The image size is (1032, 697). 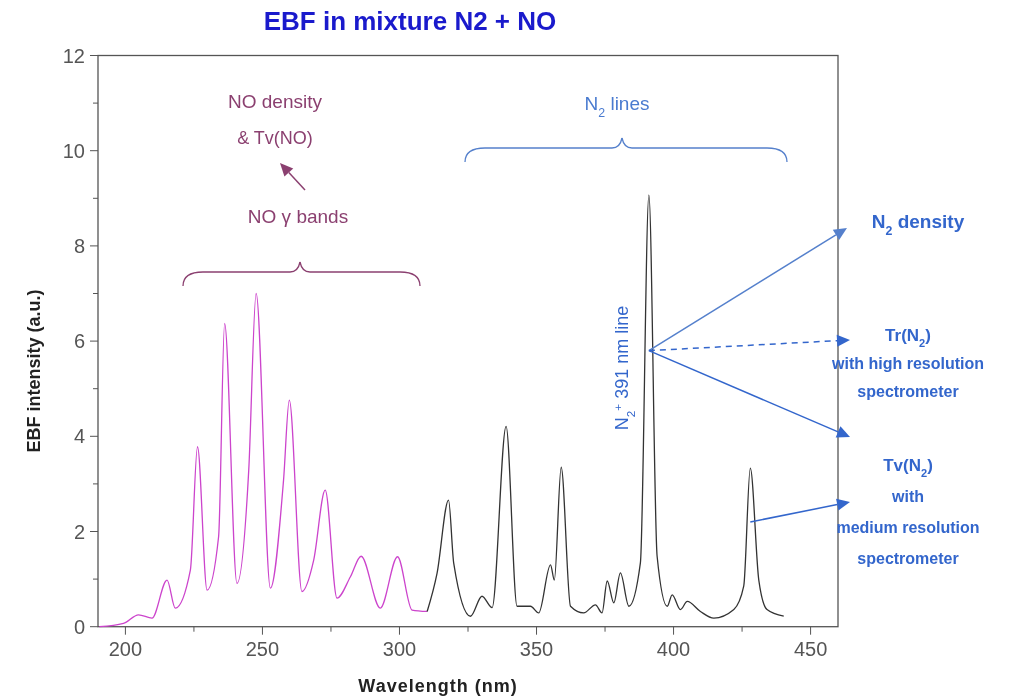 I want to click on y-tick-label: 2, so click(x=79, y=531).